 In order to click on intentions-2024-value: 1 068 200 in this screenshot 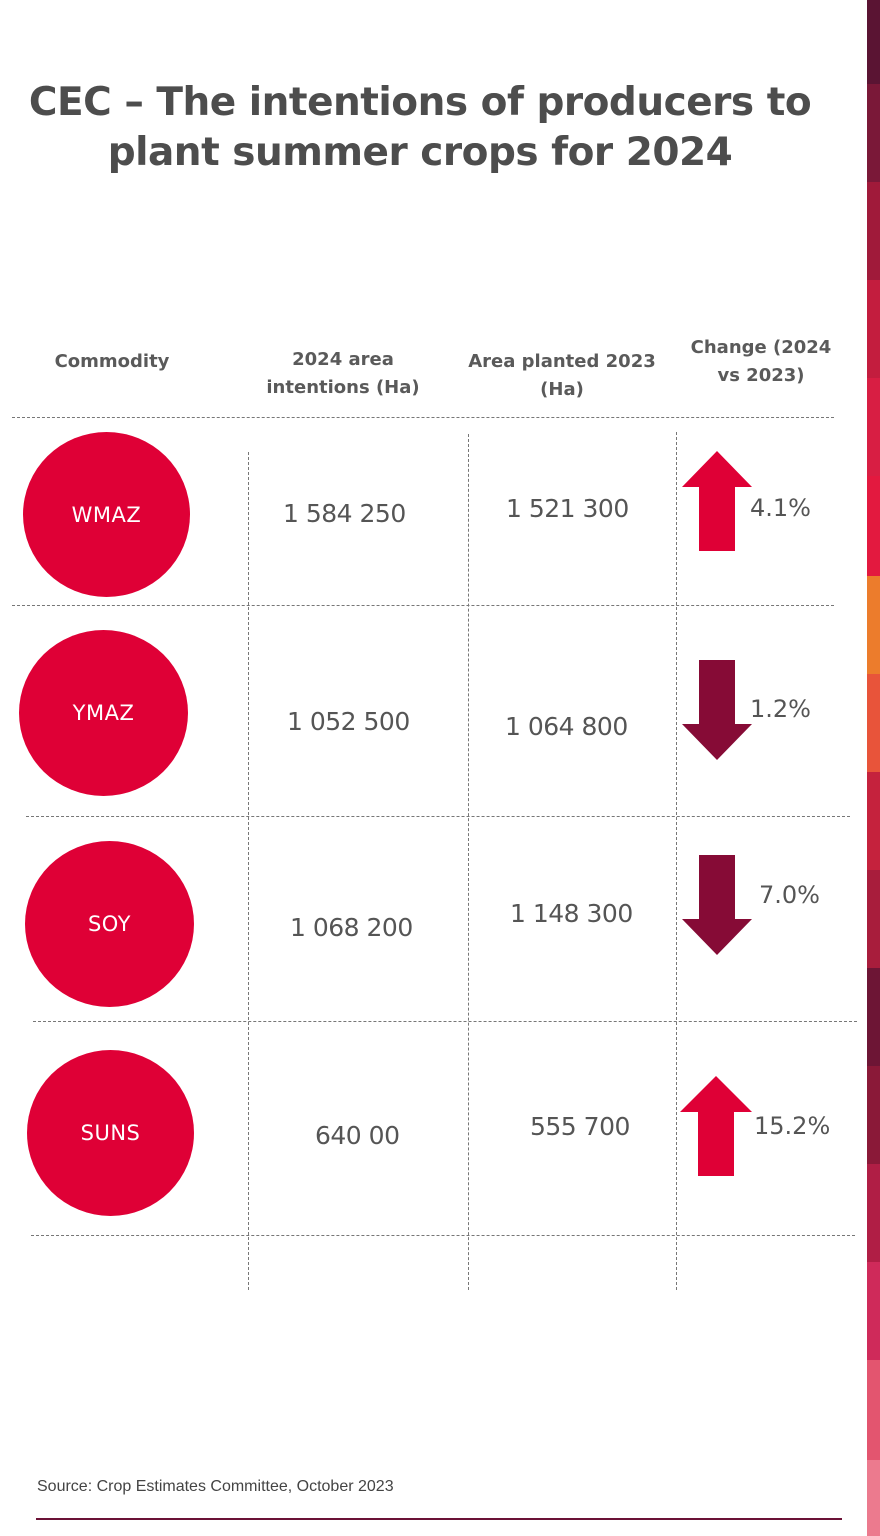, I will do `click(351, 927)`.